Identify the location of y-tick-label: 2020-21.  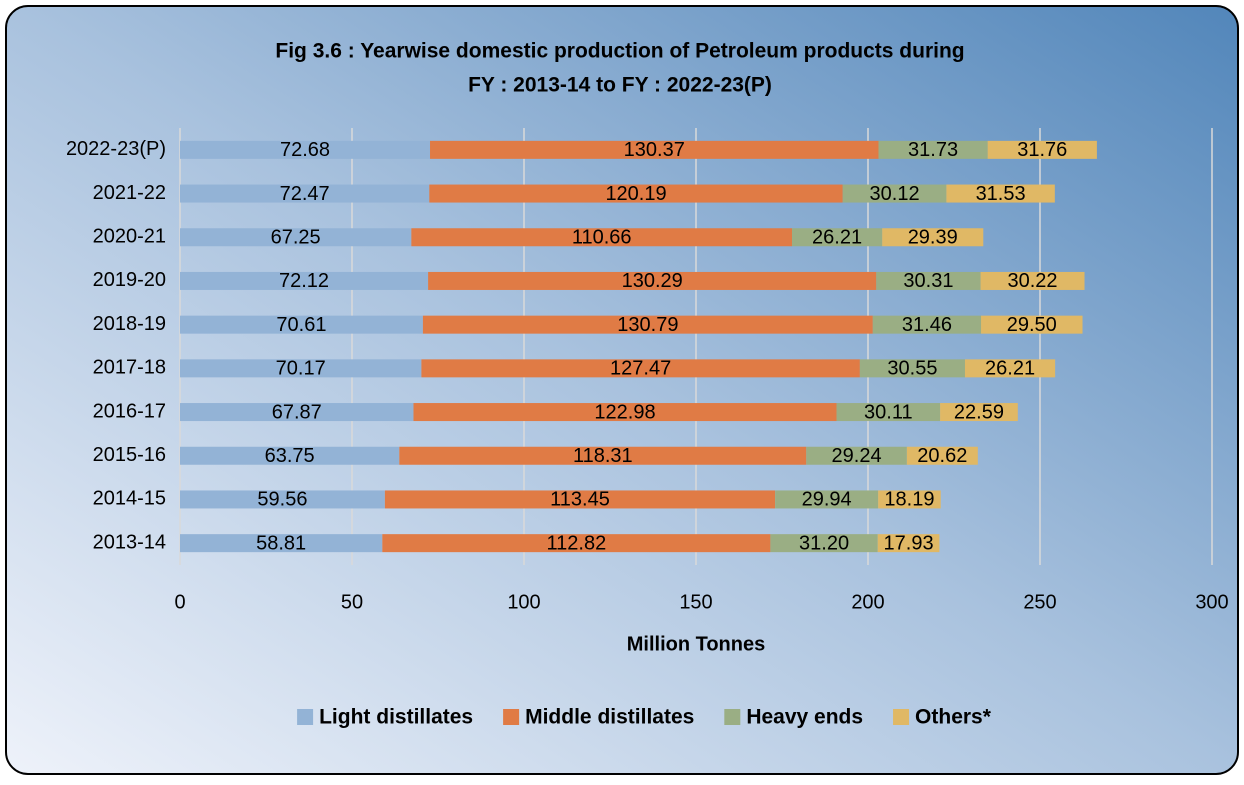
(129, 237).